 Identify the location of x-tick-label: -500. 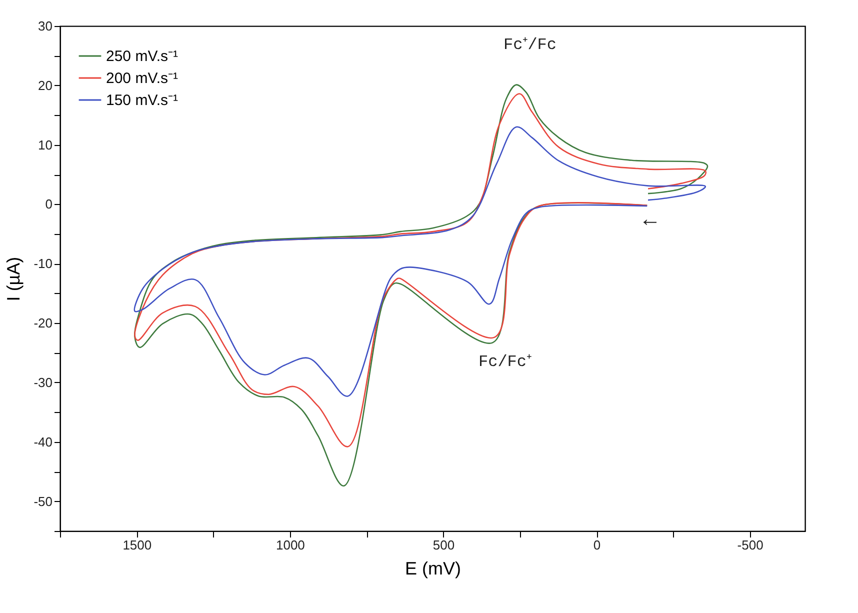
(750, 545).